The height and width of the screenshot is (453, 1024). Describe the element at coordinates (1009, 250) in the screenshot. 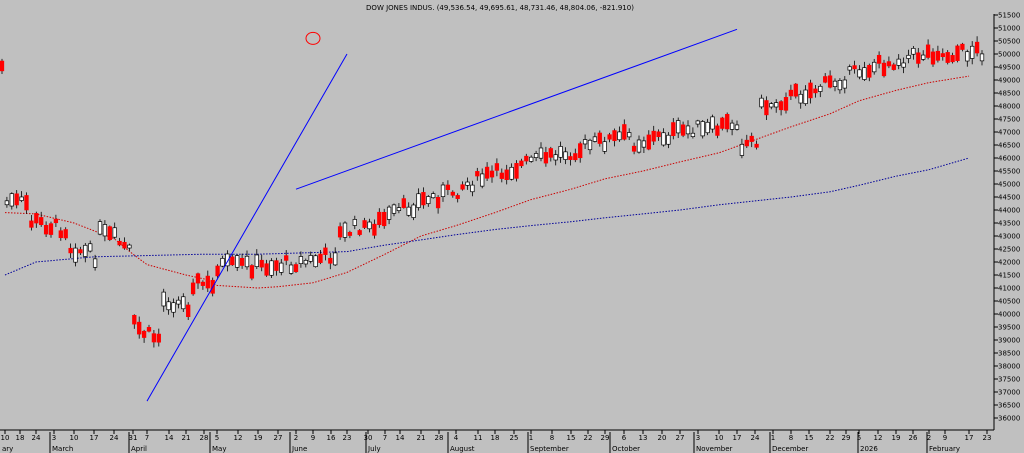

I see `y-tick-label: 42500` at that location.